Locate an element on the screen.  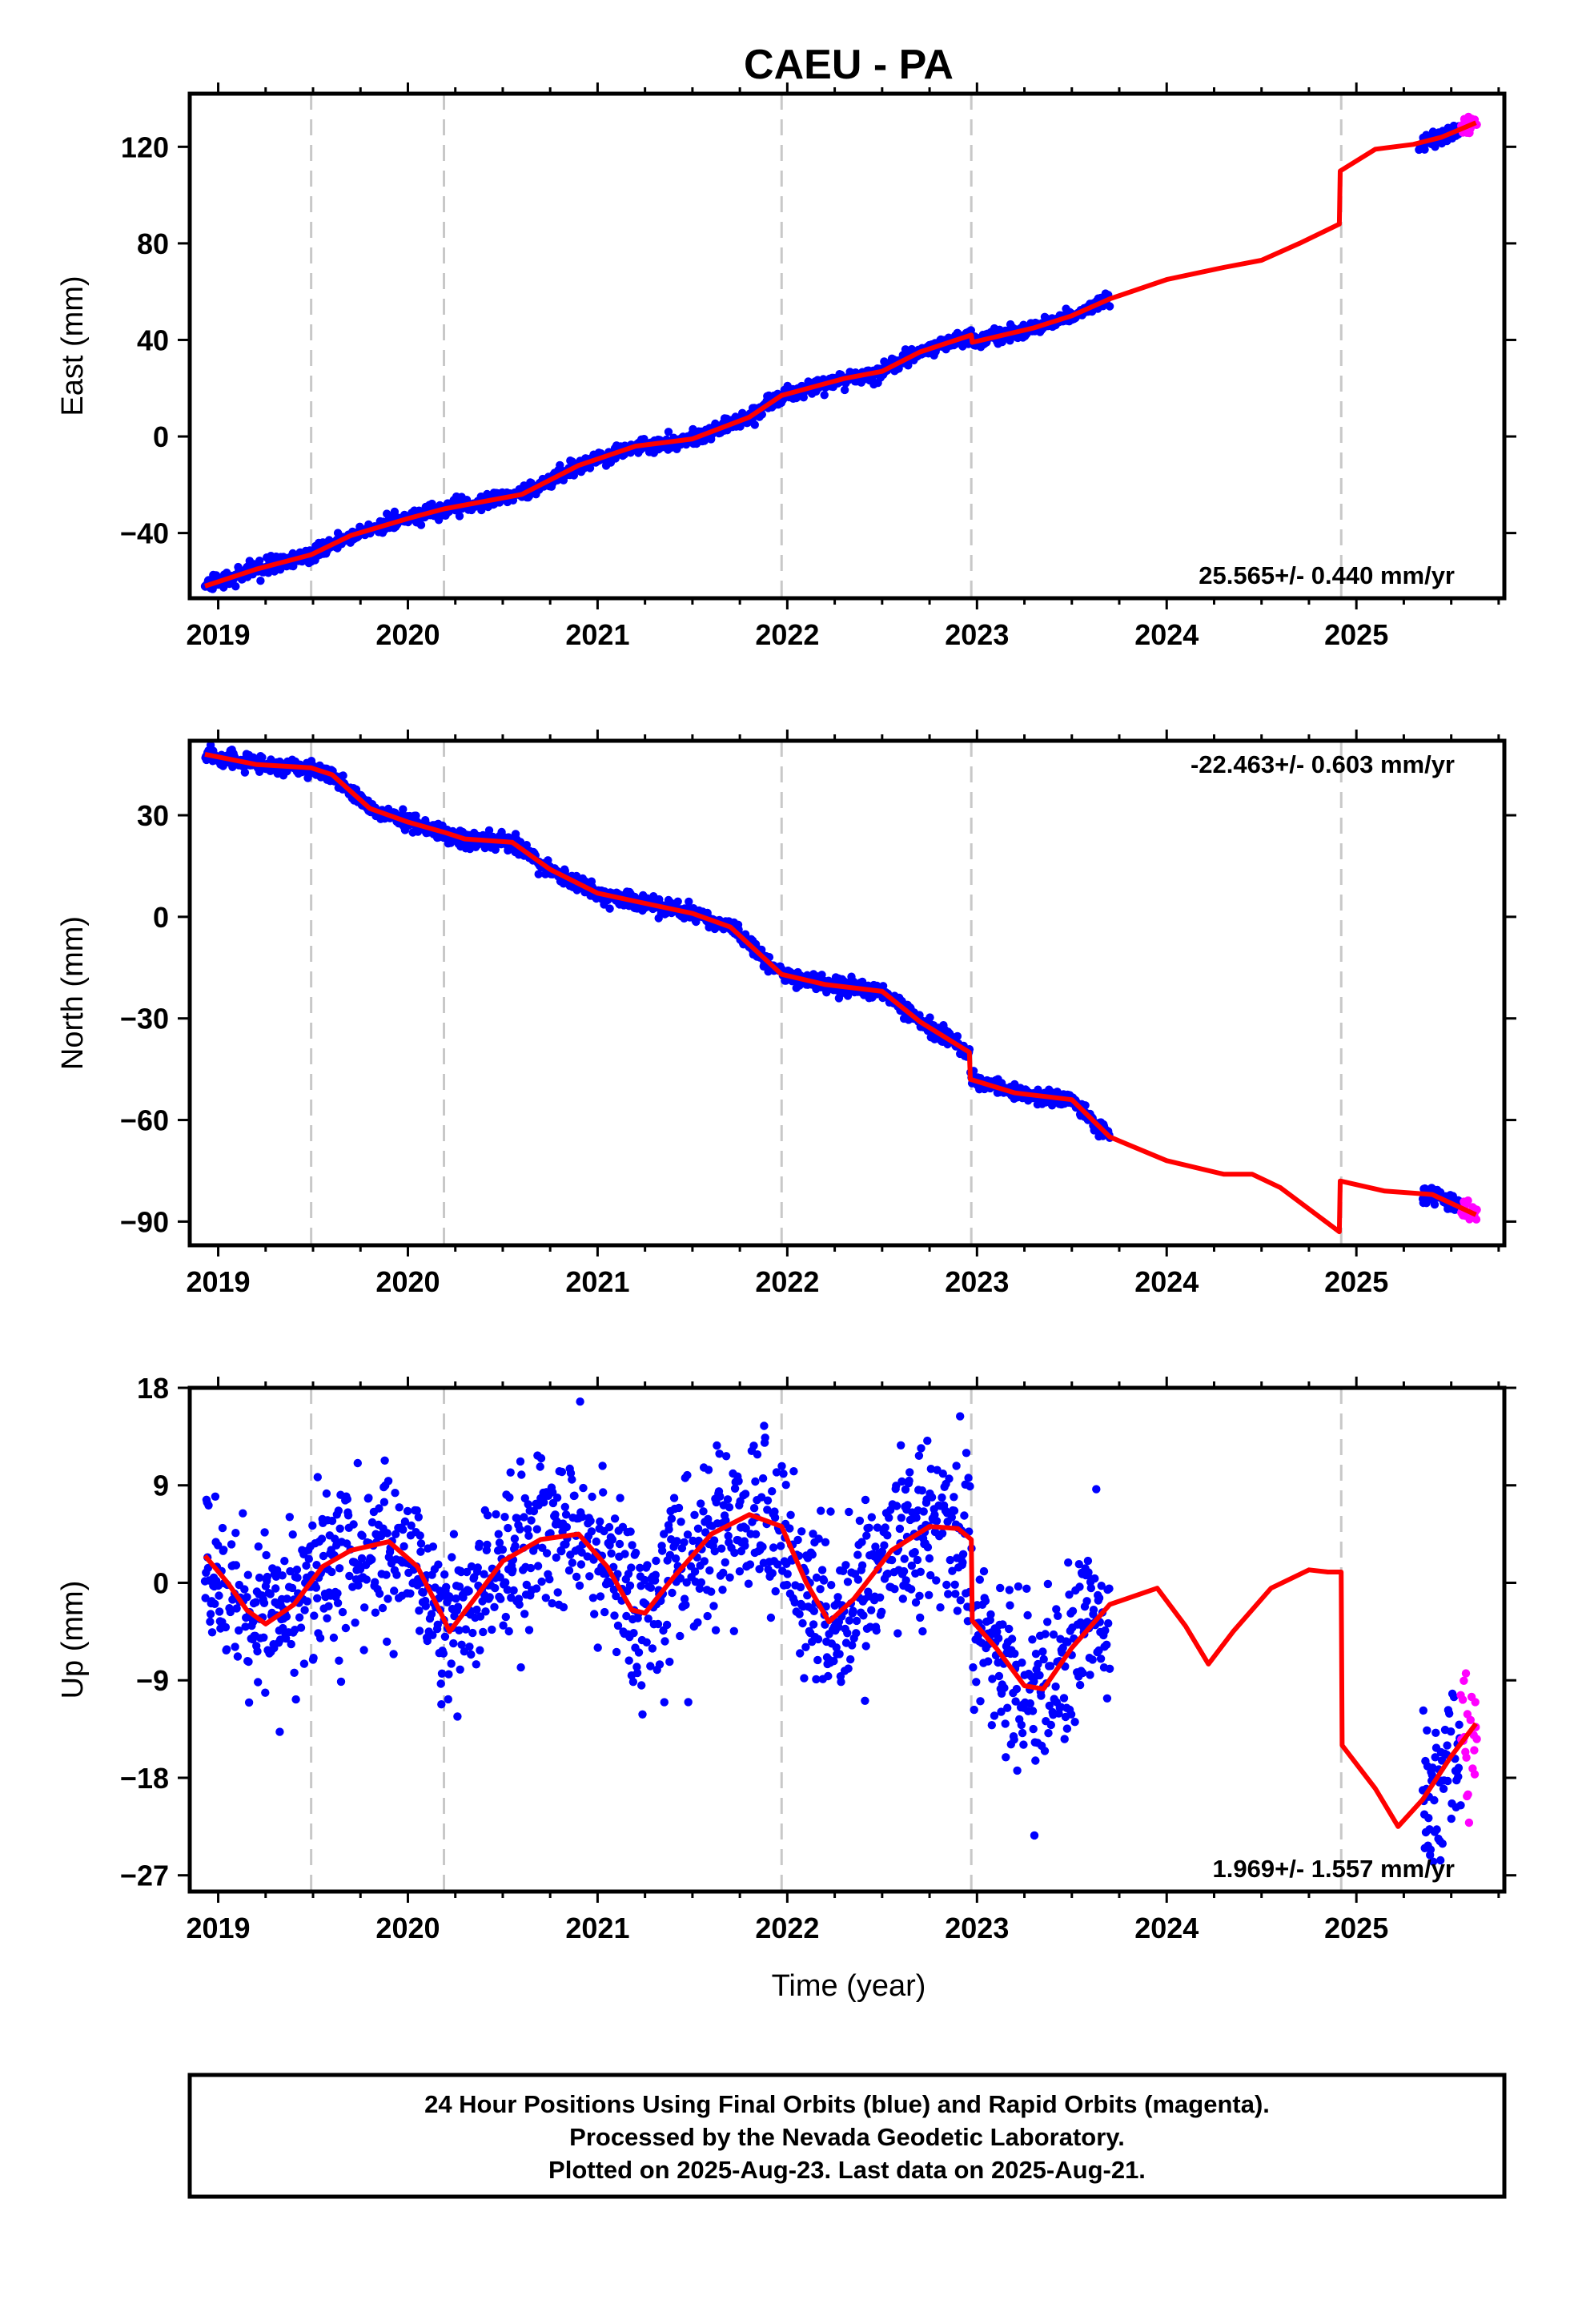
x-tick-label: 2025 is located at coordinates (1356, 1281).